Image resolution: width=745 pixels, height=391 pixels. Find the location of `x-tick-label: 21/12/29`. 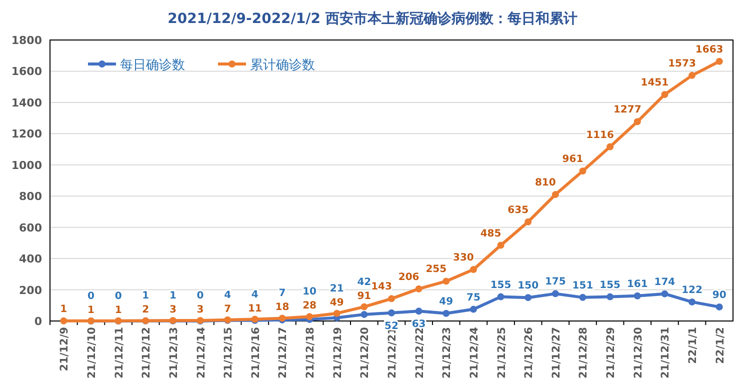

x-tick-label: 21/12/29 is located at coordinates (611, 353).